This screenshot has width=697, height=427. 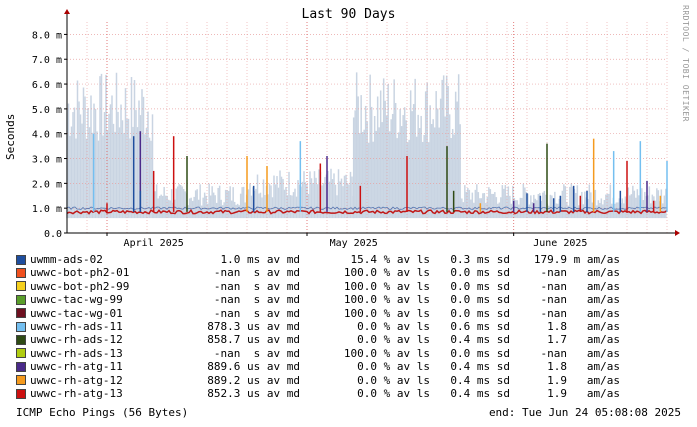 What do you see at coordinates (47, 110) in the screenshot?
I see `y-tick-label: 5.0 m` at bounding box center [47, 110].